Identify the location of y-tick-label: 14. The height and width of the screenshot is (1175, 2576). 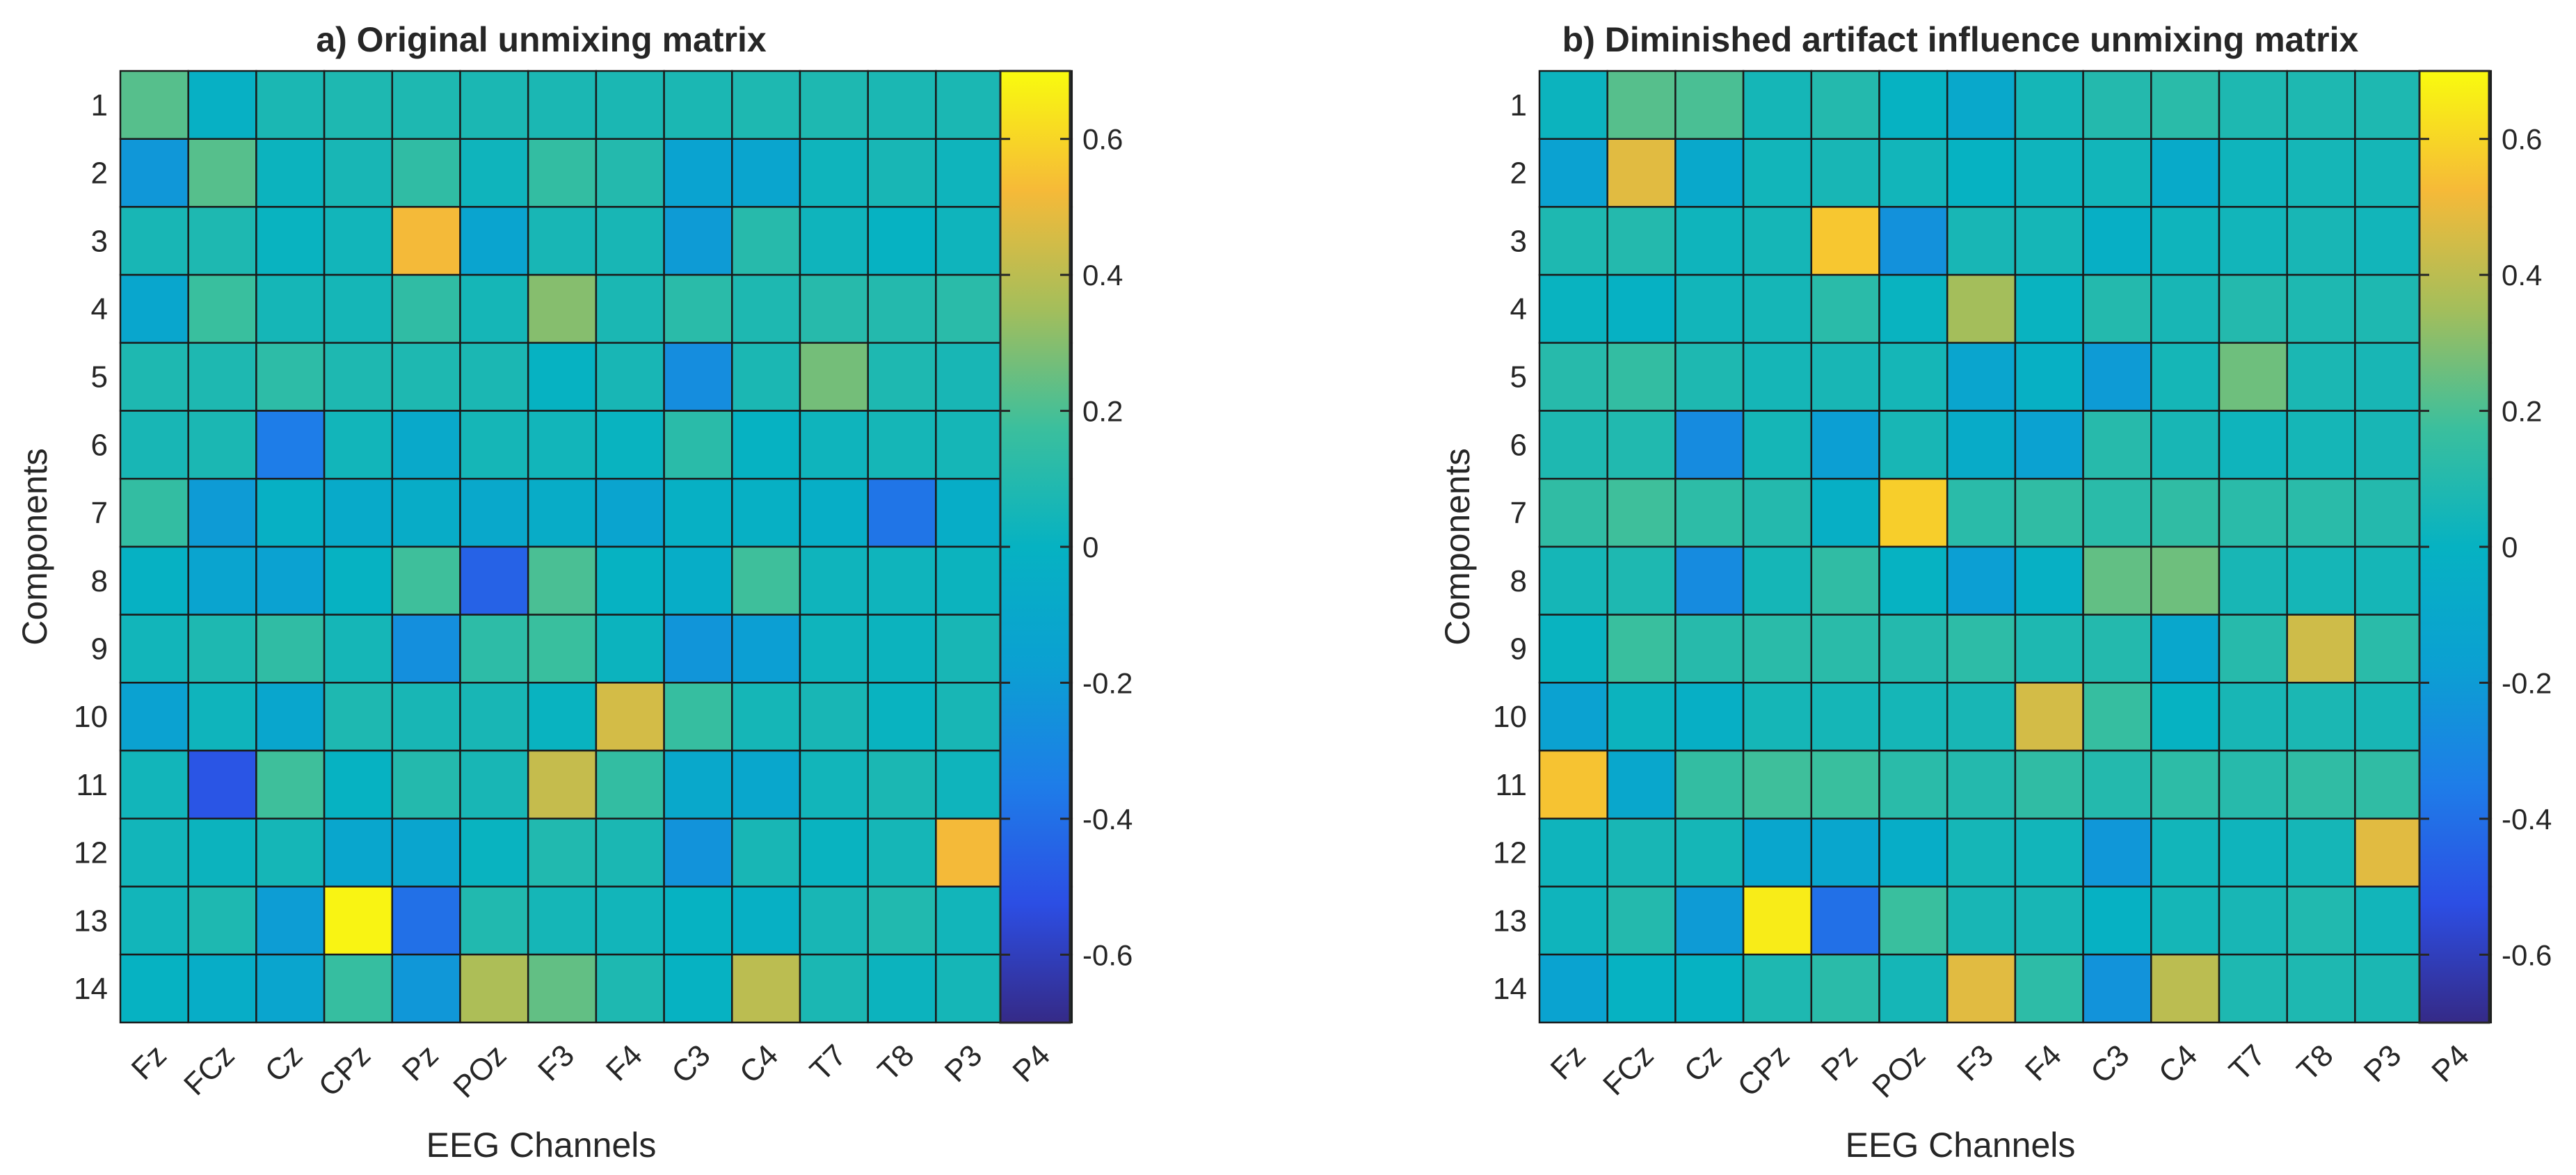
(91, 989).